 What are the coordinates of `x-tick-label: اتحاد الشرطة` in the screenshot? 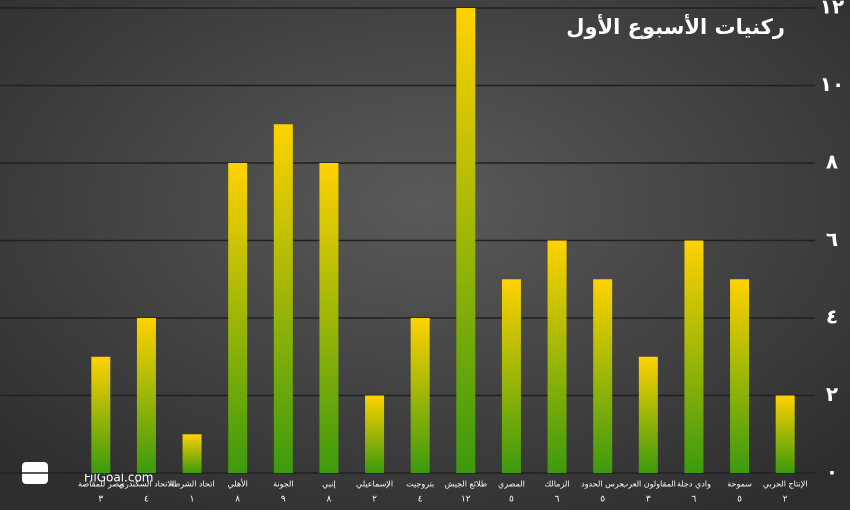 It's located at (192, 484).